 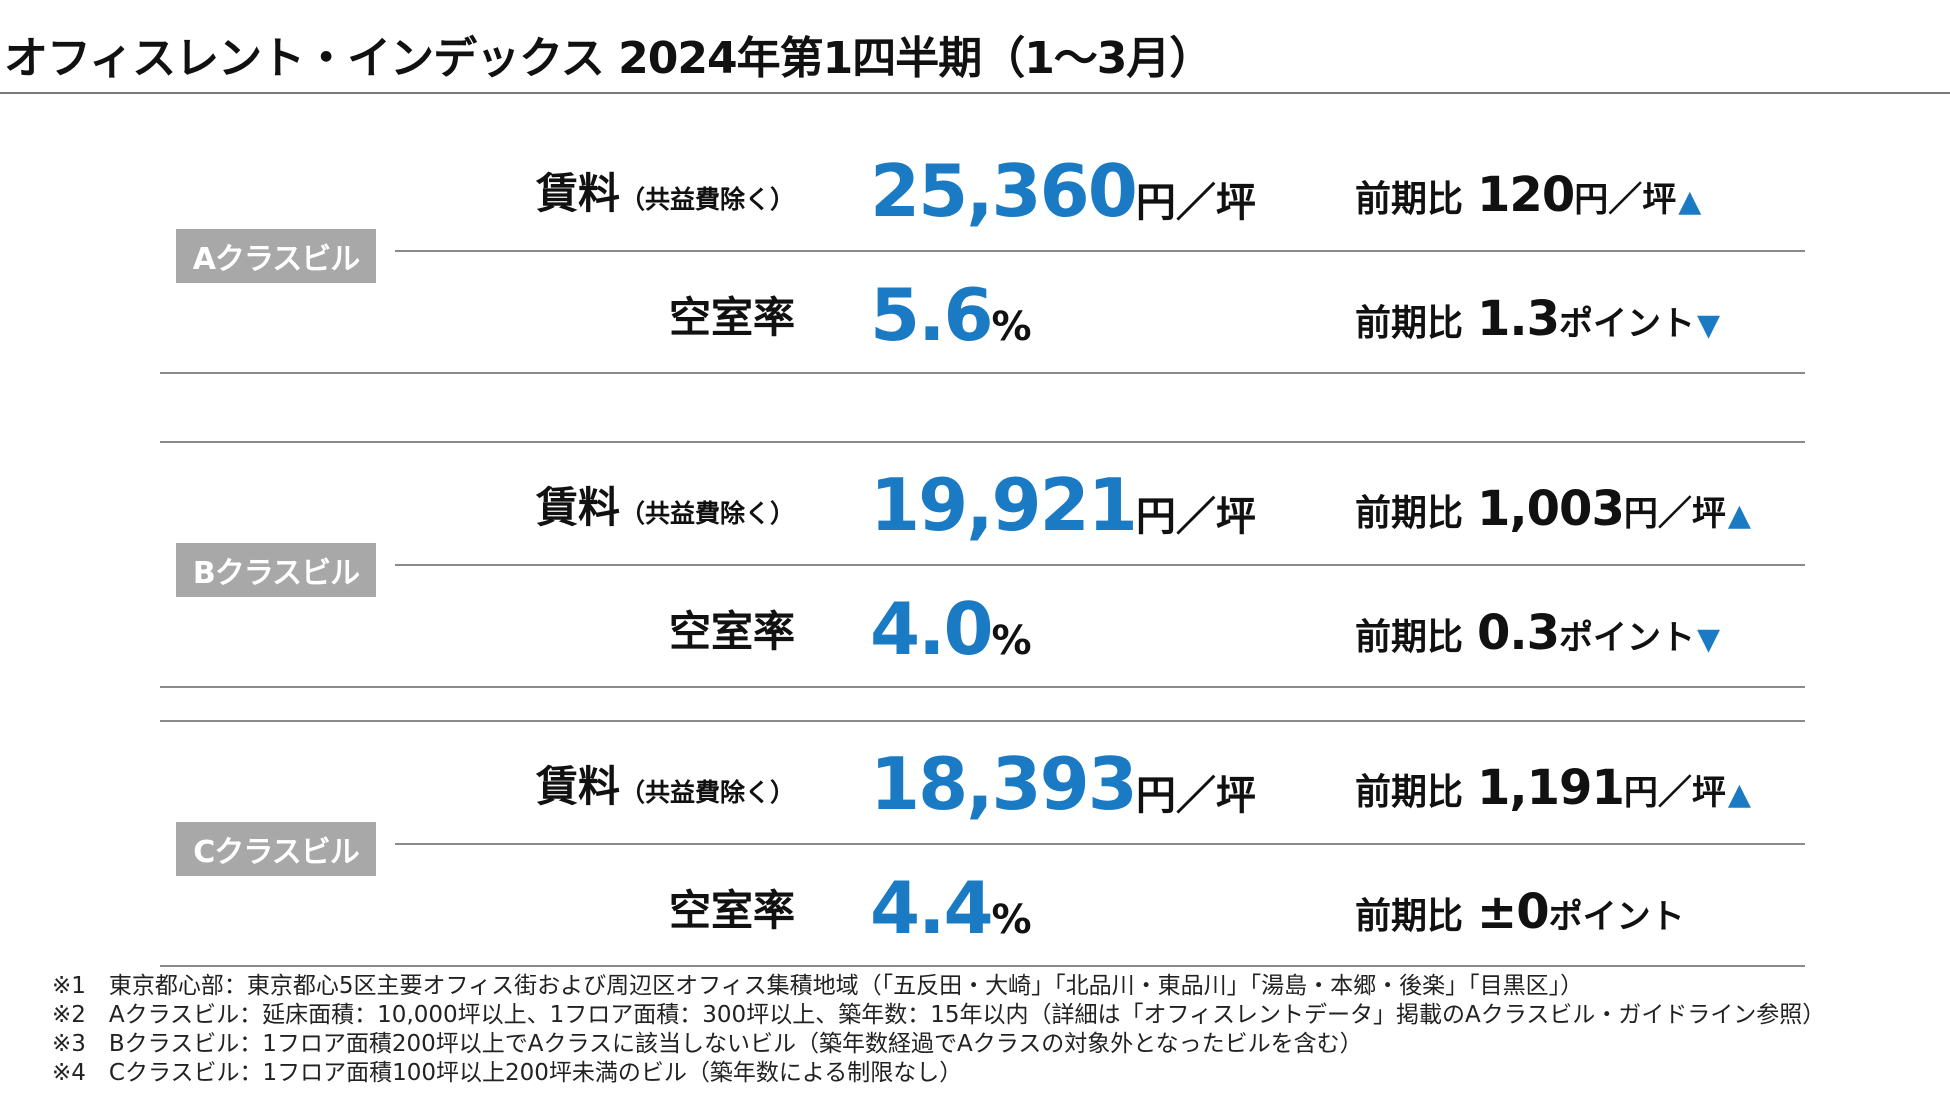 I want to click on class-label: Aクラスビル, so click(x=276, y=256).